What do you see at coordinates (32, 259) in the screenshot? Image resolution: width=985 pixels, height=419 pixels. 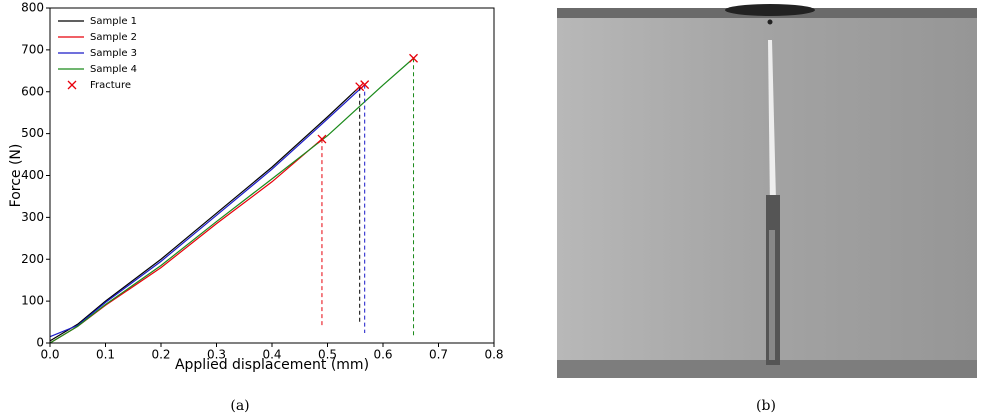 I see `y-tick-label: 200` at bounding box center [32, 259].